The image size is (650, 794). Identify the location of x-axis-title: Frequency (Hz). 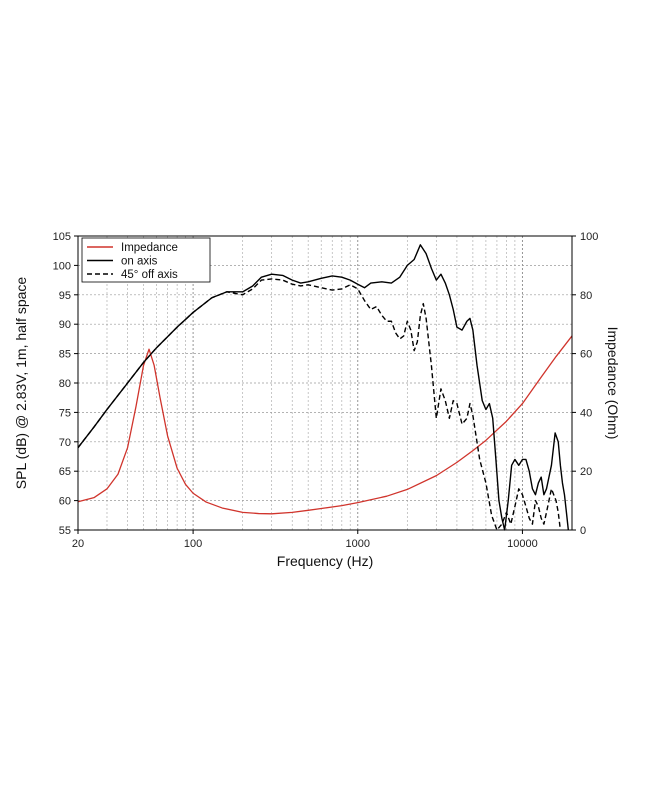
(325, 561).